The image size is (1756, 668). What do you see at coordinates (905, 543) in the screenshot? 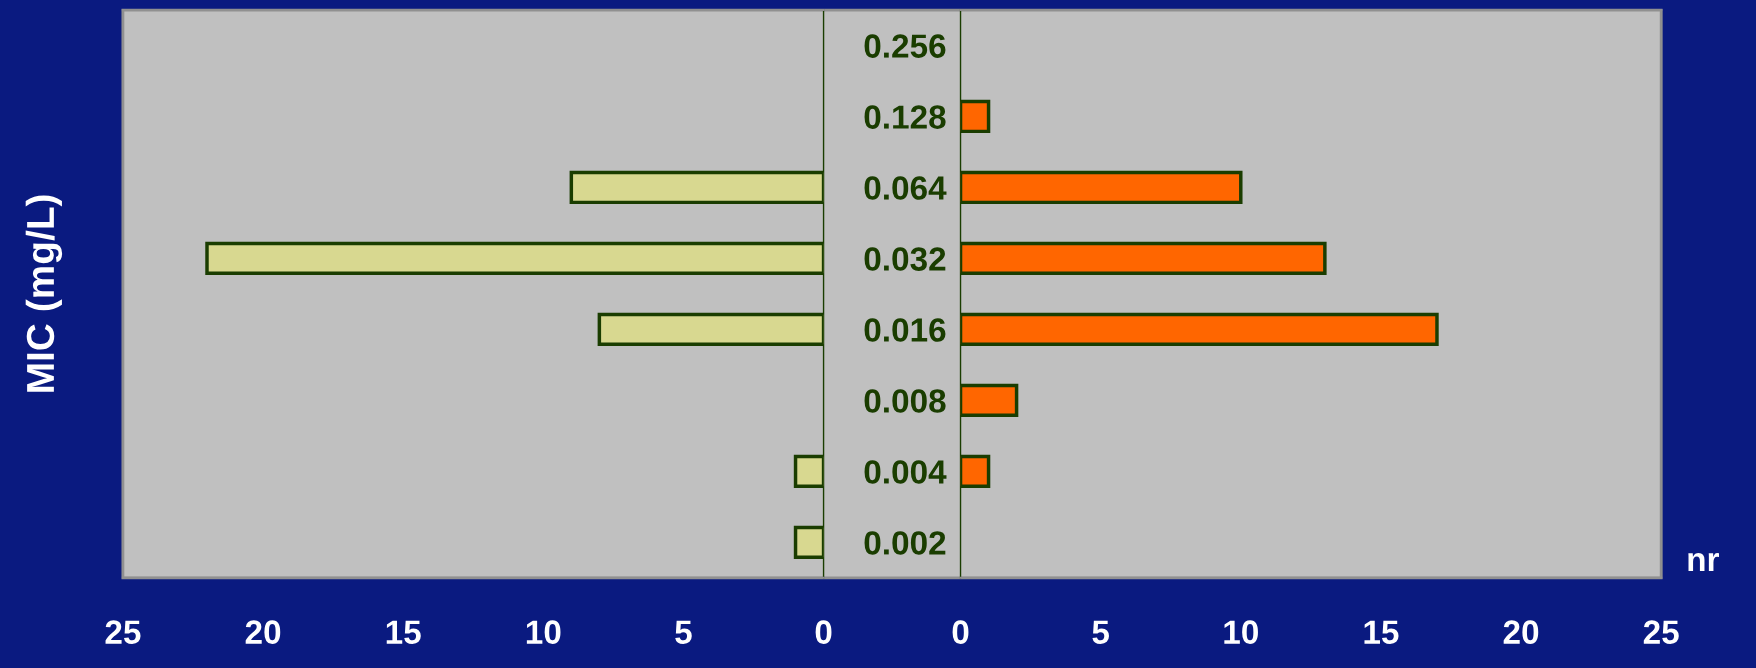
I see `y-tick-label: 0.002` at bounding box center [905, 543].